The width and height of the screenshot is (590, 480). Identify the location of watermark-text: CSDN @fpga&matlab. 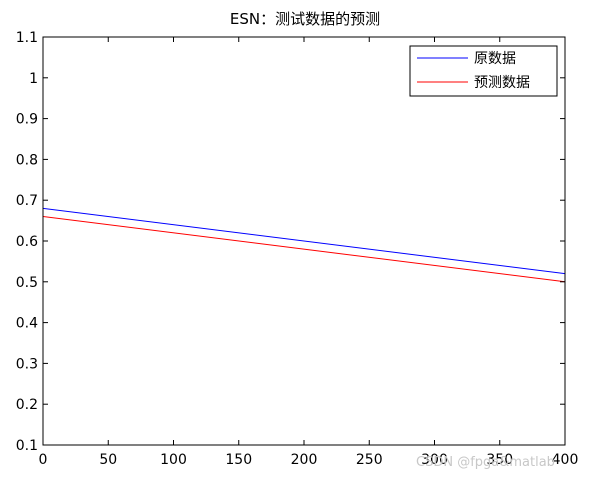
(485, 462).